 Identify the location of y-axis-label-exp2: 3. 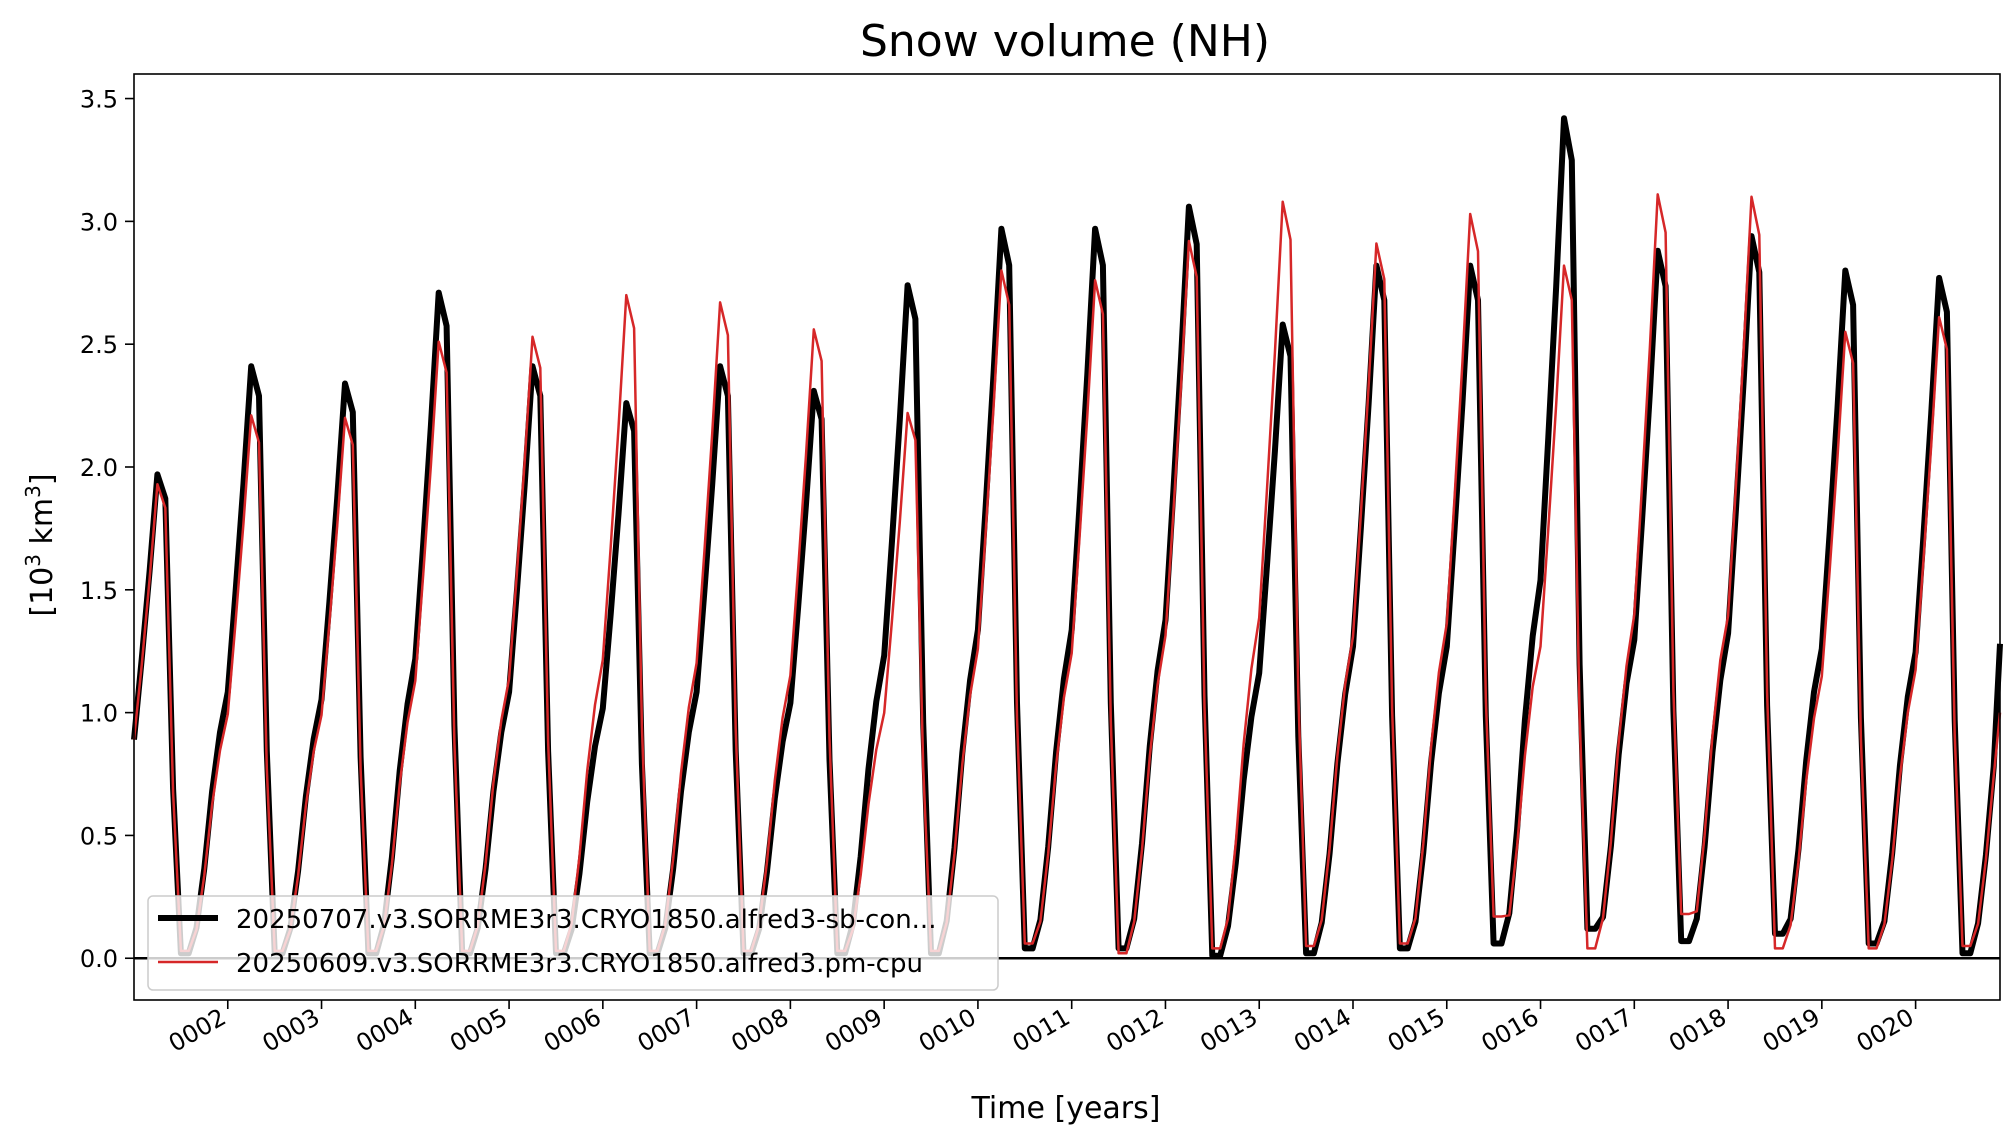
(33, 491).